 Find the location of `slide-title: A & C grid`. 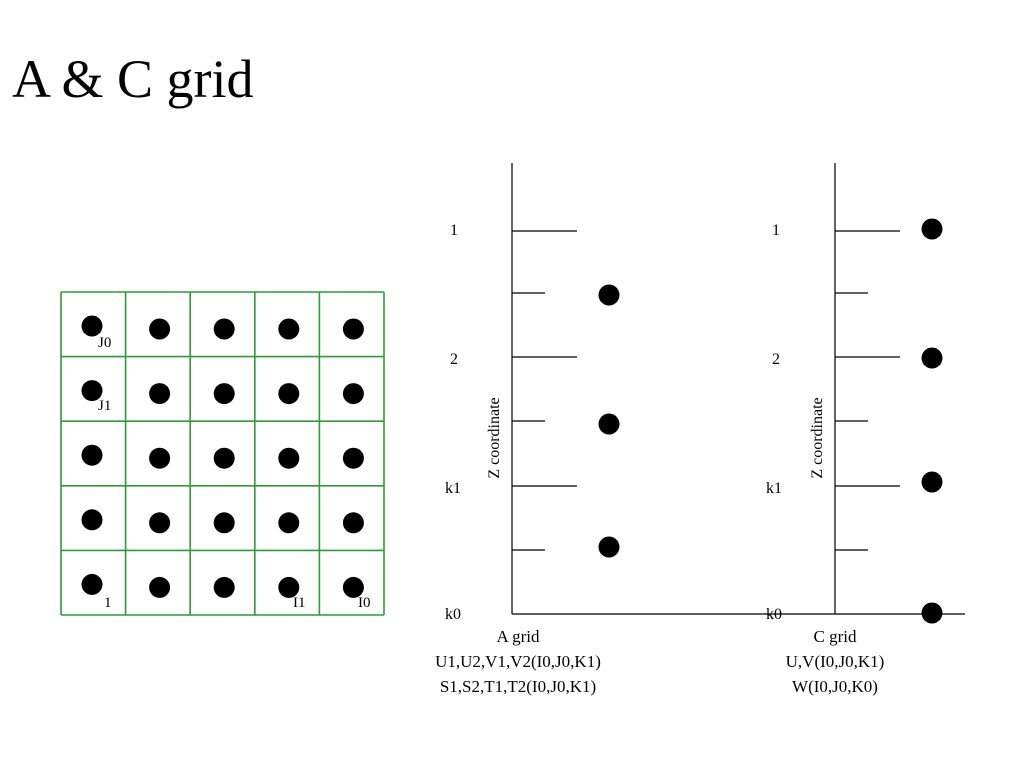

slide-title: A & C grid is located at coordinates (133, 79).